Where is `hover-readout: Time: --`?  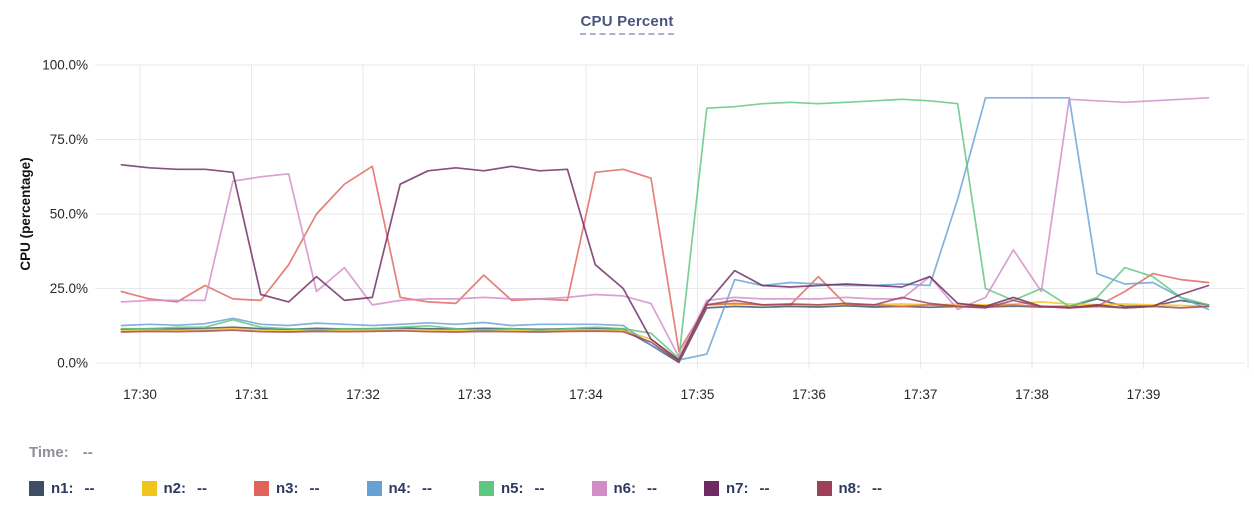
hover-readout: Time: -- is located at coordinates (61, 452).